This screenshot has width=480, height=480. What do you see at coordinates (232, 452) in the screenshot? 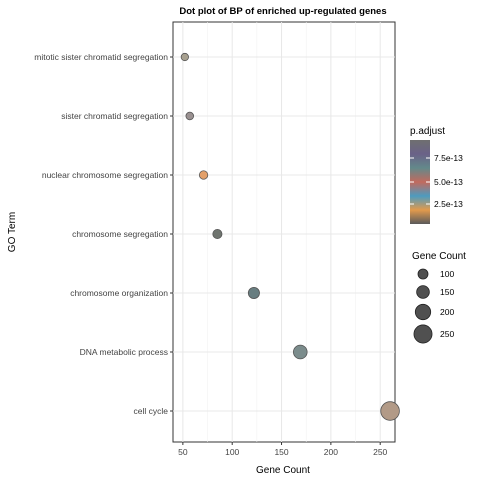
I see `x-tick-label: 100` at bounding box center [232, 452].